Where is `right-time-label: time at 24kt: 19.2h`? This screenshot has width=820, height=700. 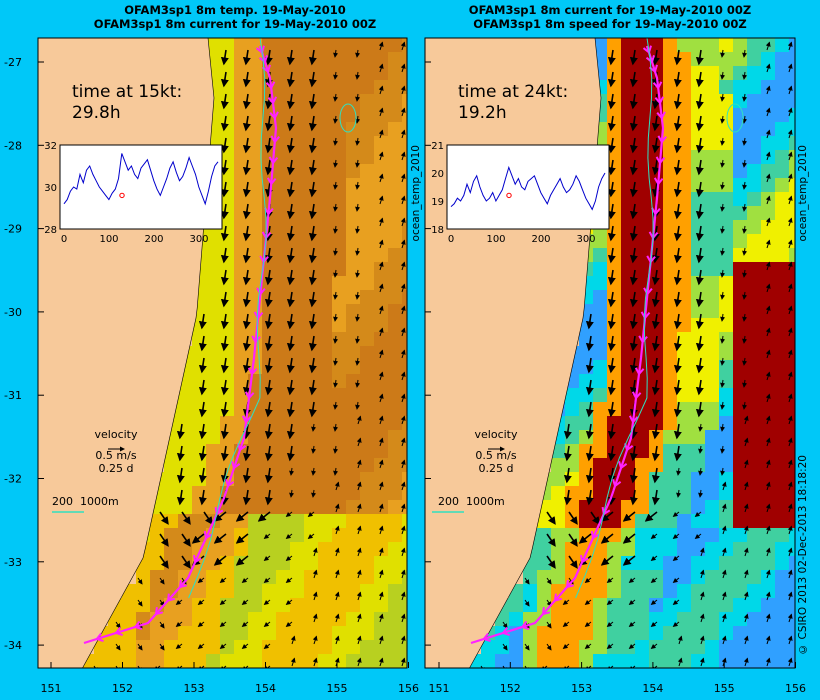 right-time-label: time at 24kt: 19.2h is located at coordinates (513, 102).